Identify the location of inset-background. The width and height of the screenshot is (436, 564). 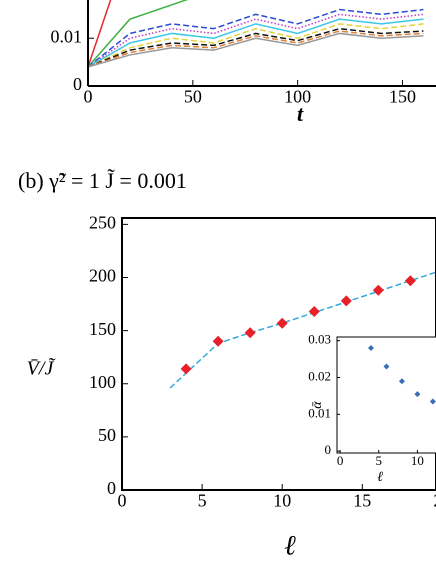
(386, 395).